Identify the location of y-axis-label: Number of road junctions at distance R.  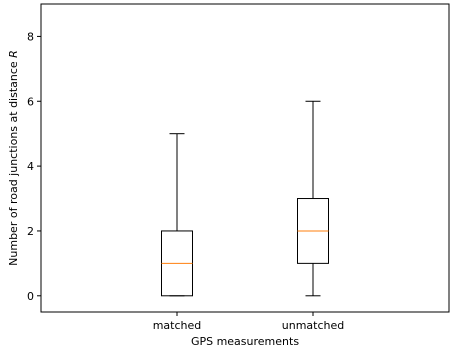
(13, 158).